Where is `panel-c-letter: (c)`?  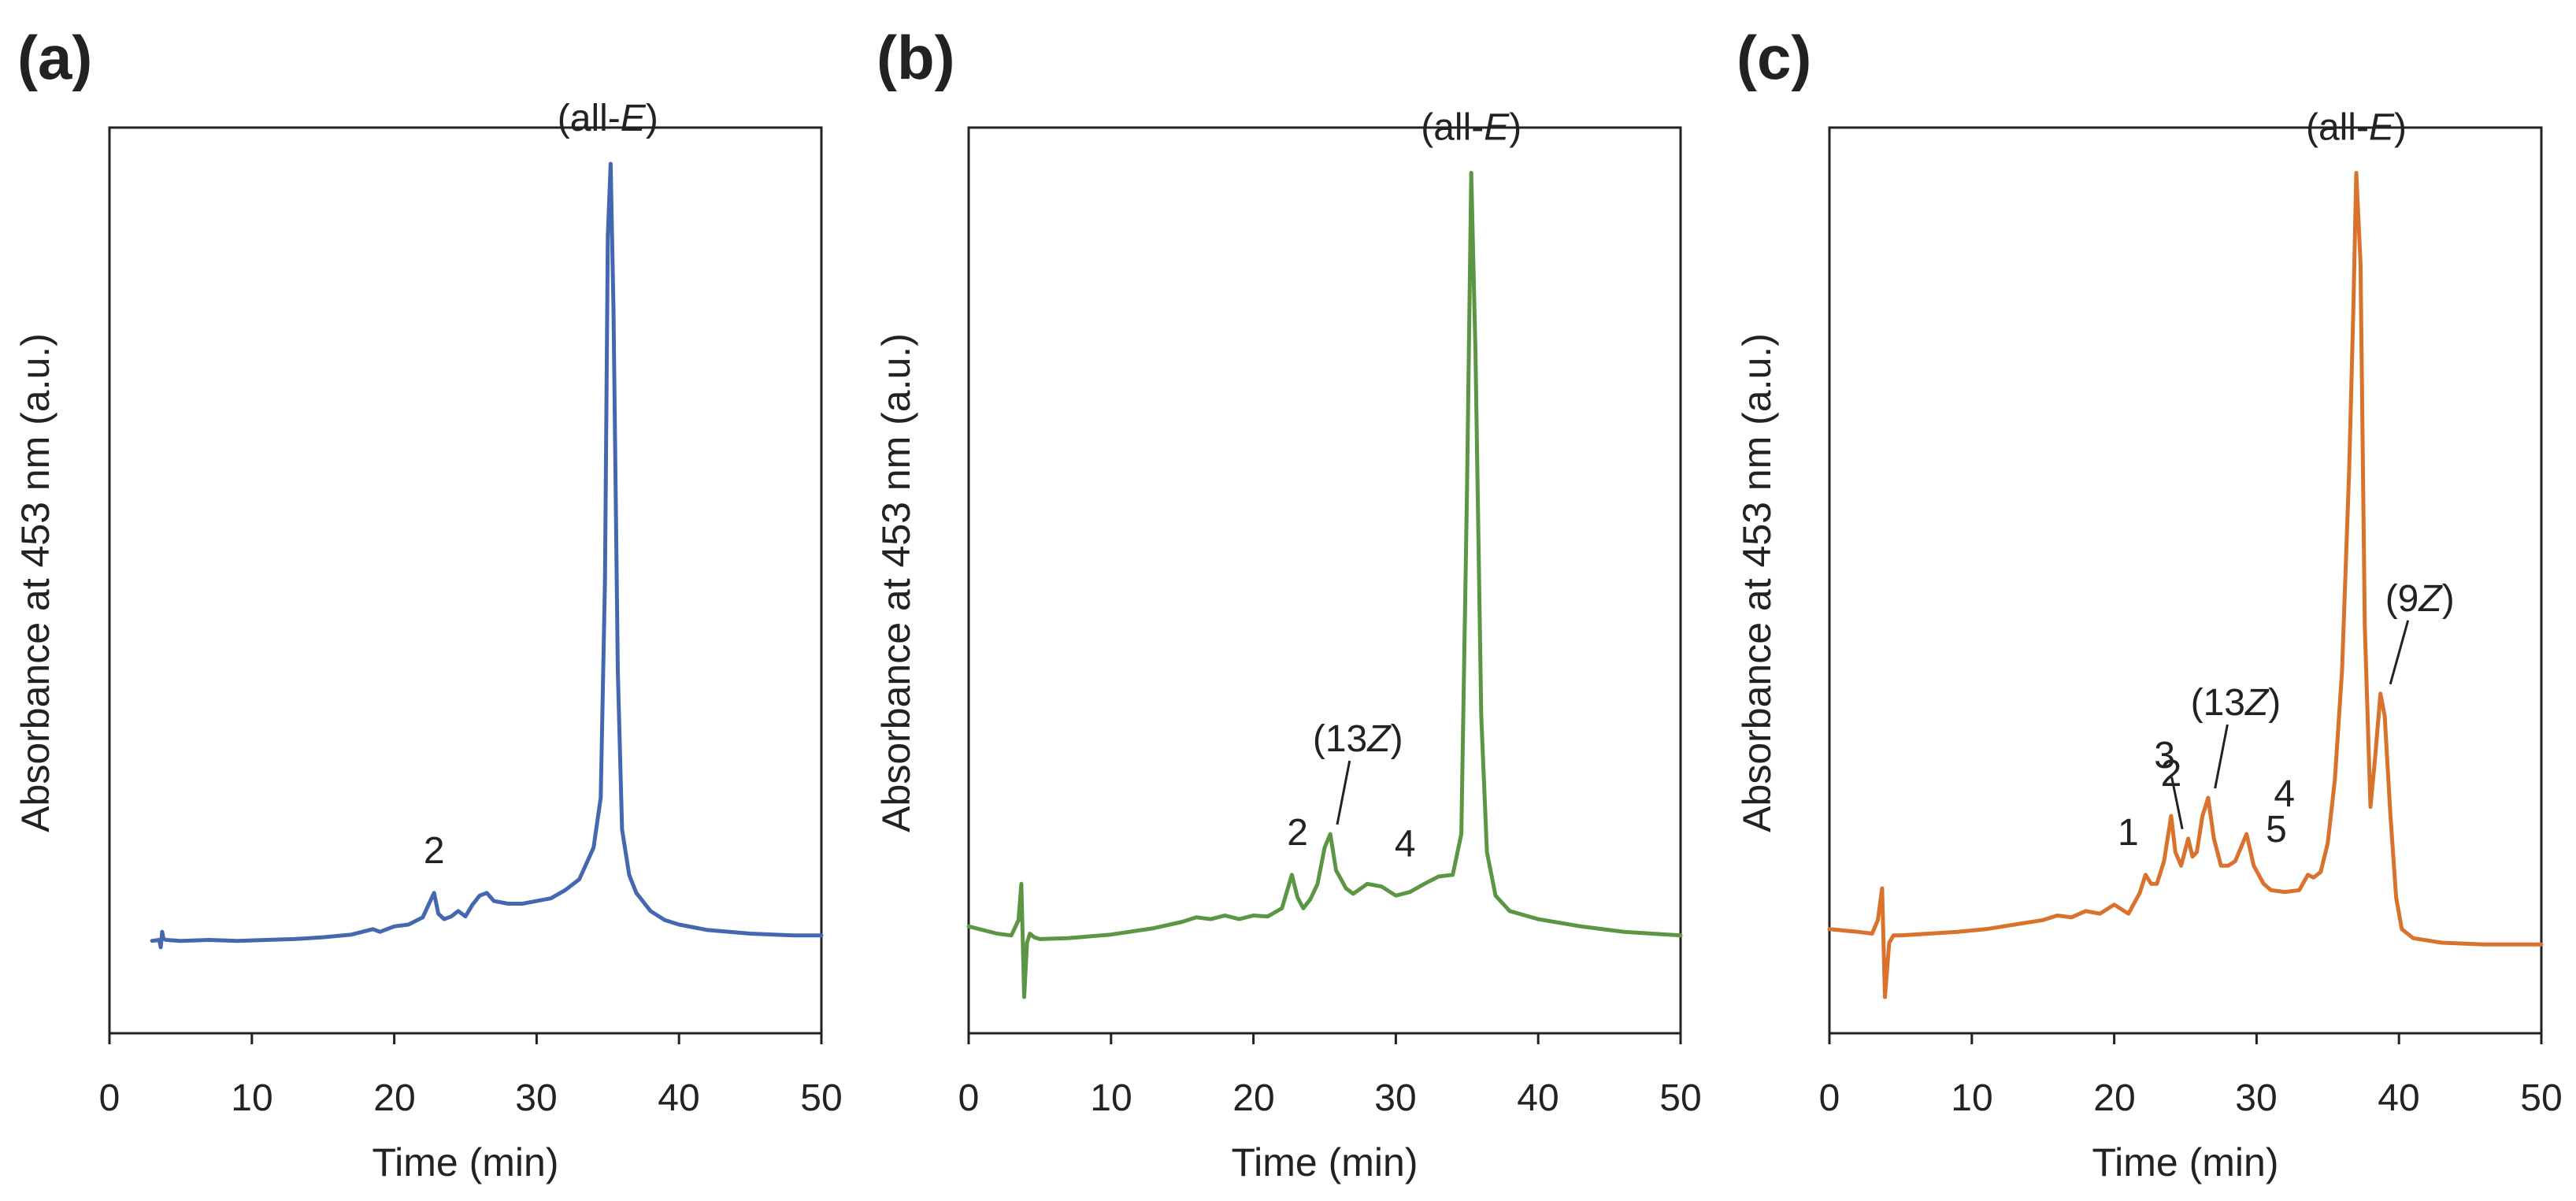 panel-c-letter: (c) is located at coordinates (1773, 57).